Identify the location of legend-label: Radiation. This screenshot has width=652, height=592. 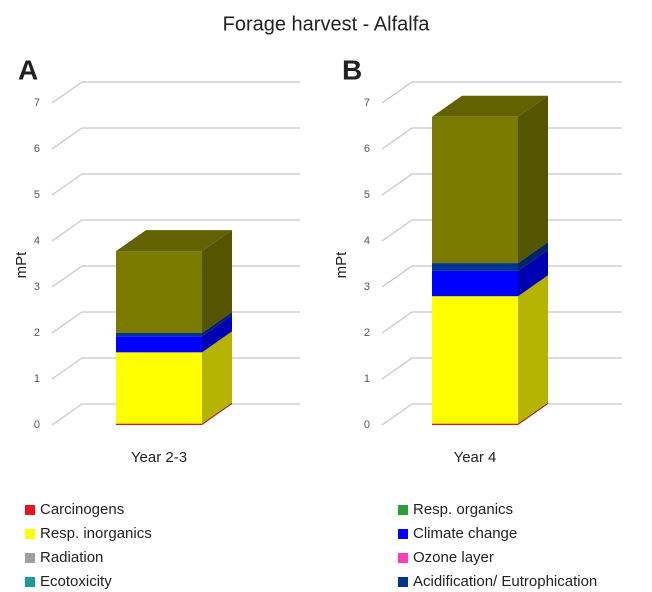
(71, 557).